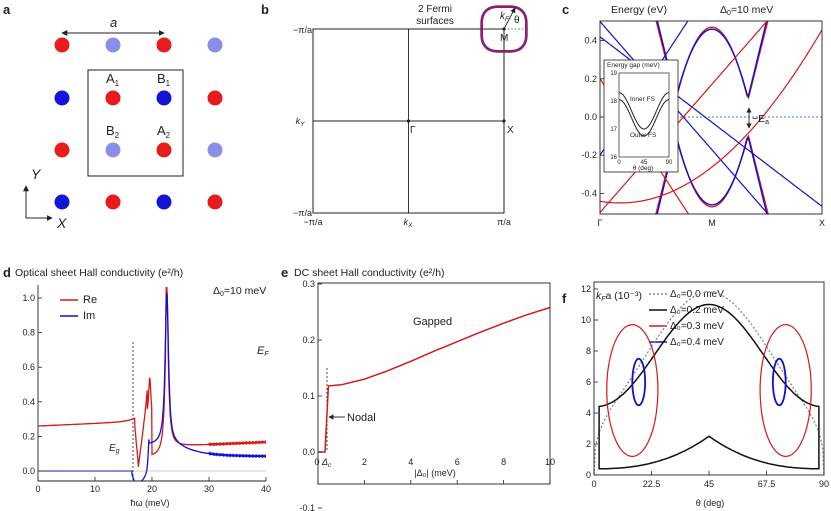 Image resolution: width=831 pixels, height=511 pixels. I want to click on inset-title: Energy gap (meV), so click(633, 65).